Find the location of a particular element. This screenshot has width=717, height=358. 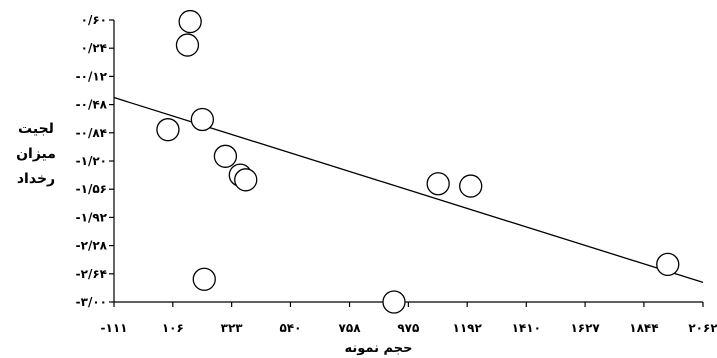

y-tick-label: -۰/۴۸ is located at coordinates (92, 105).